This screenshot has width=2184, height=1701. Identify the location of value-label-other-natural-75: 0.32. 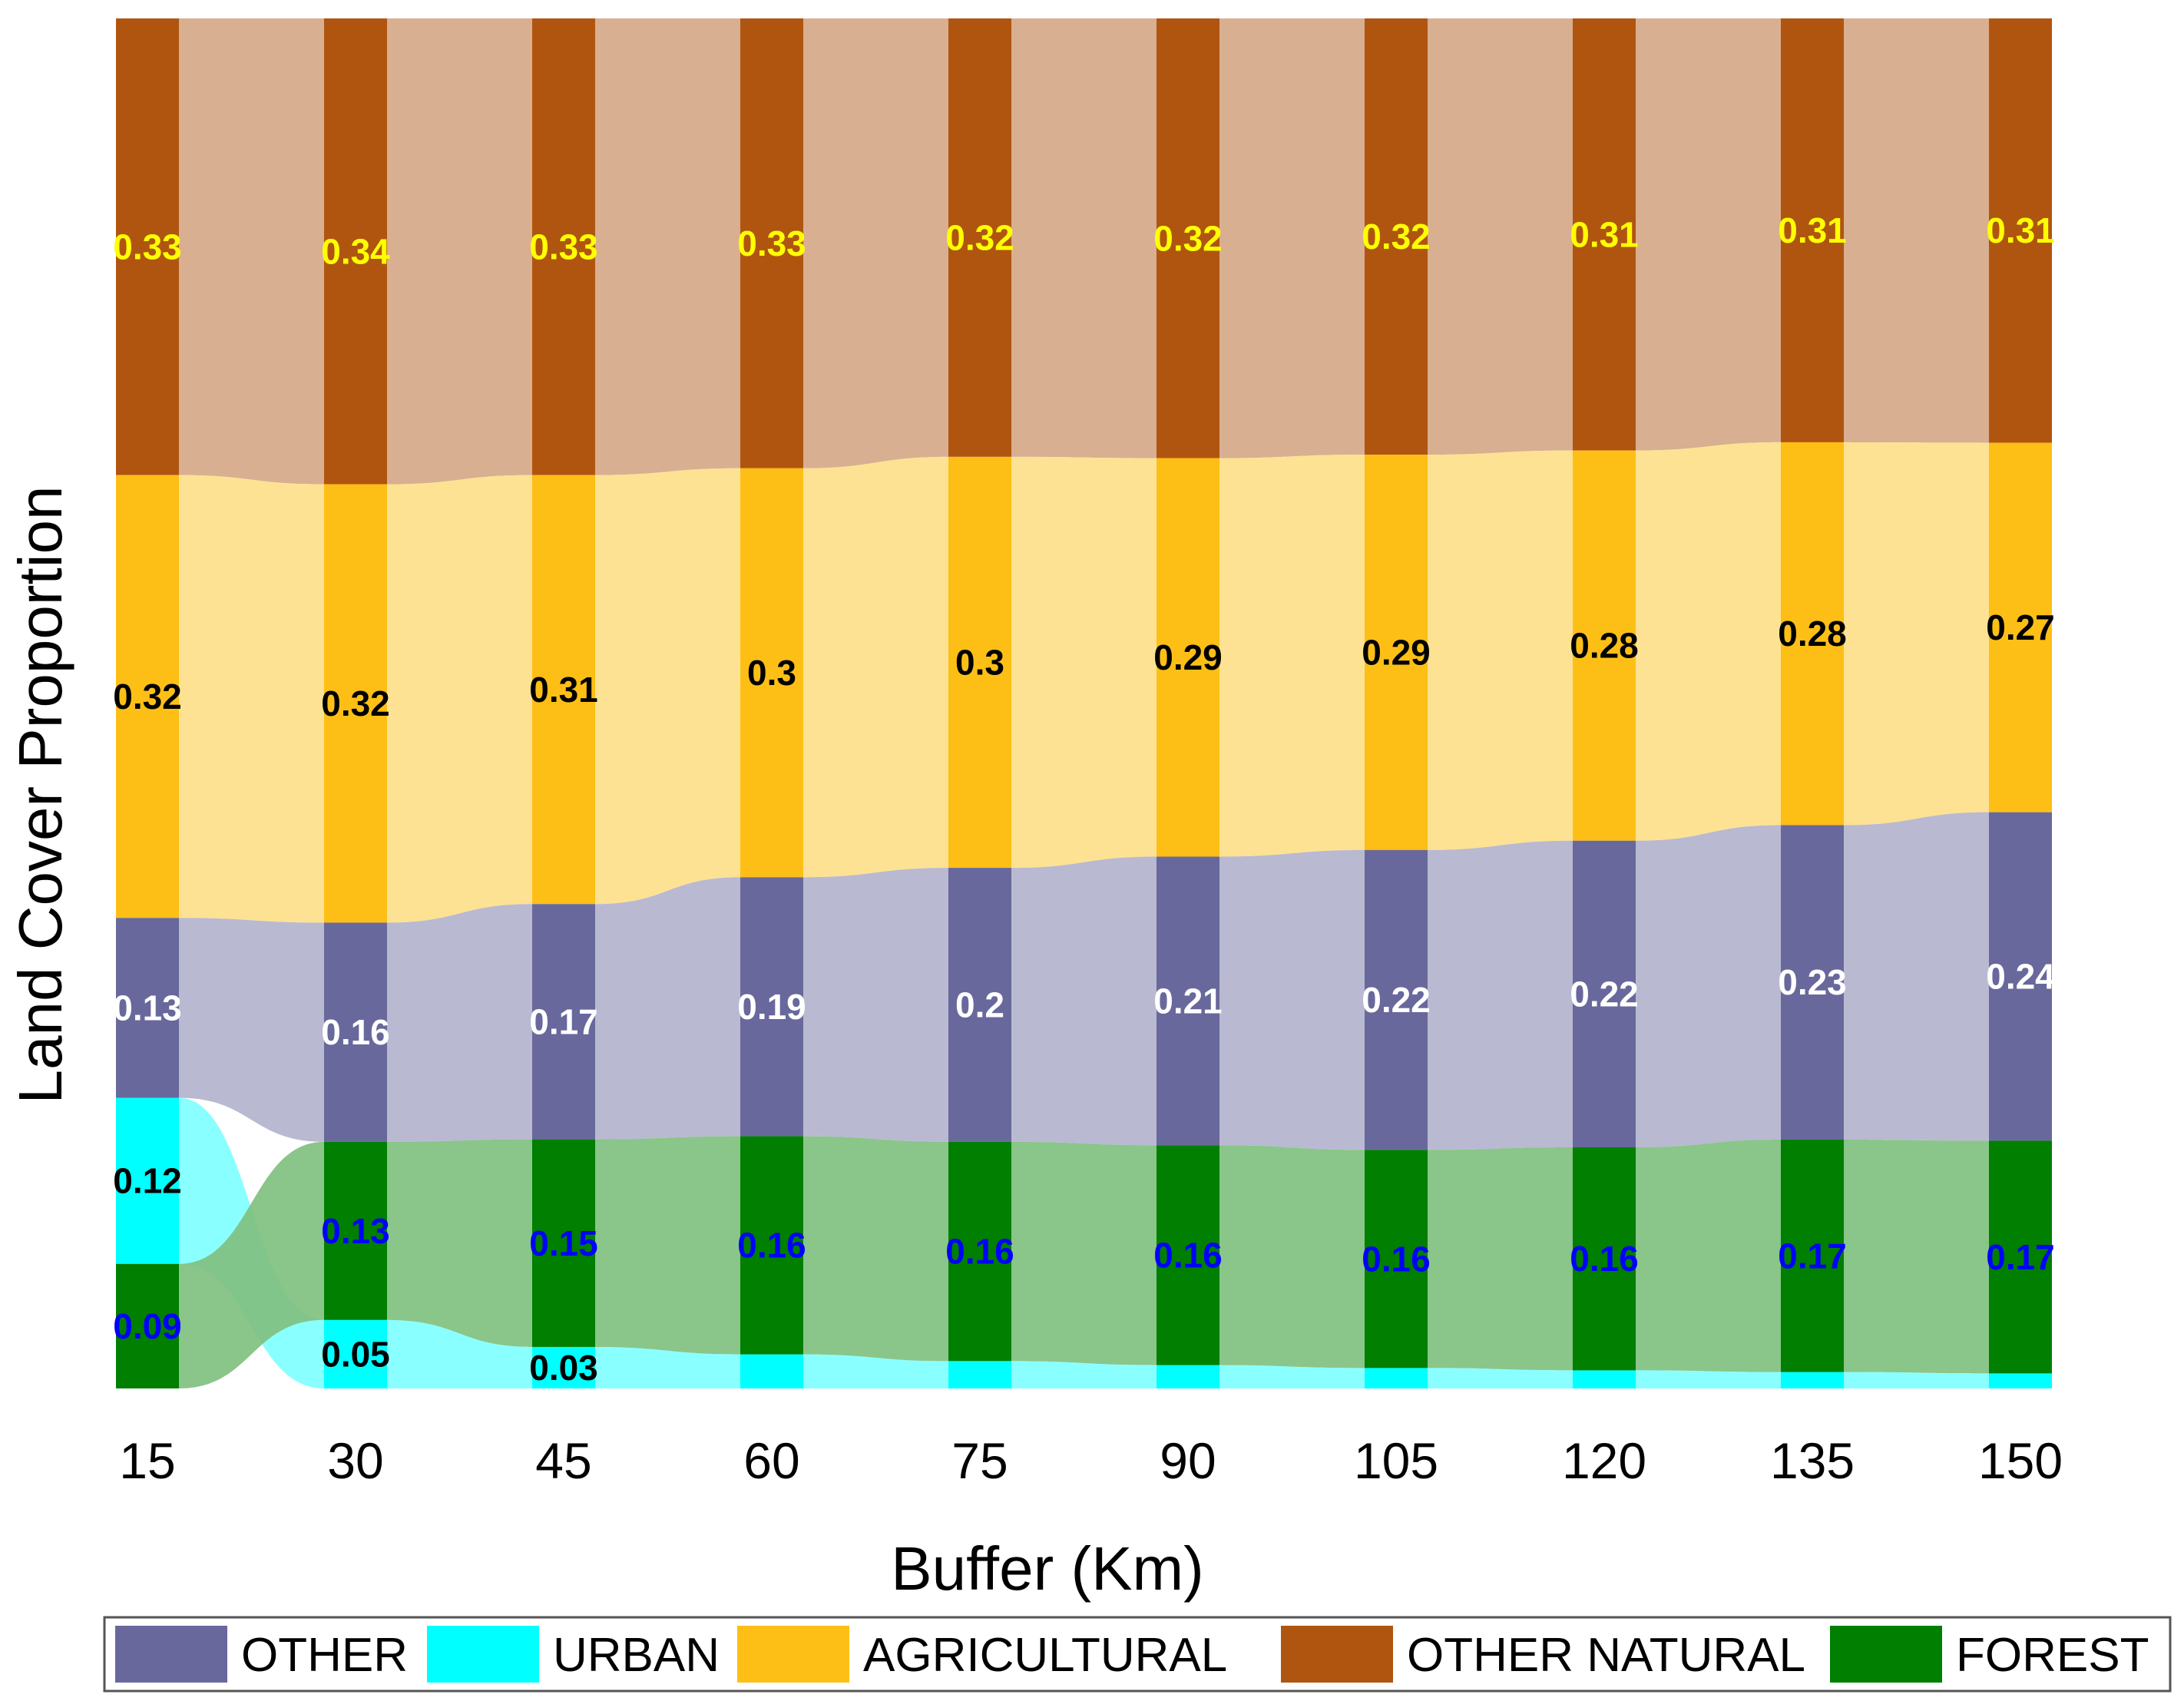
(979, 237).